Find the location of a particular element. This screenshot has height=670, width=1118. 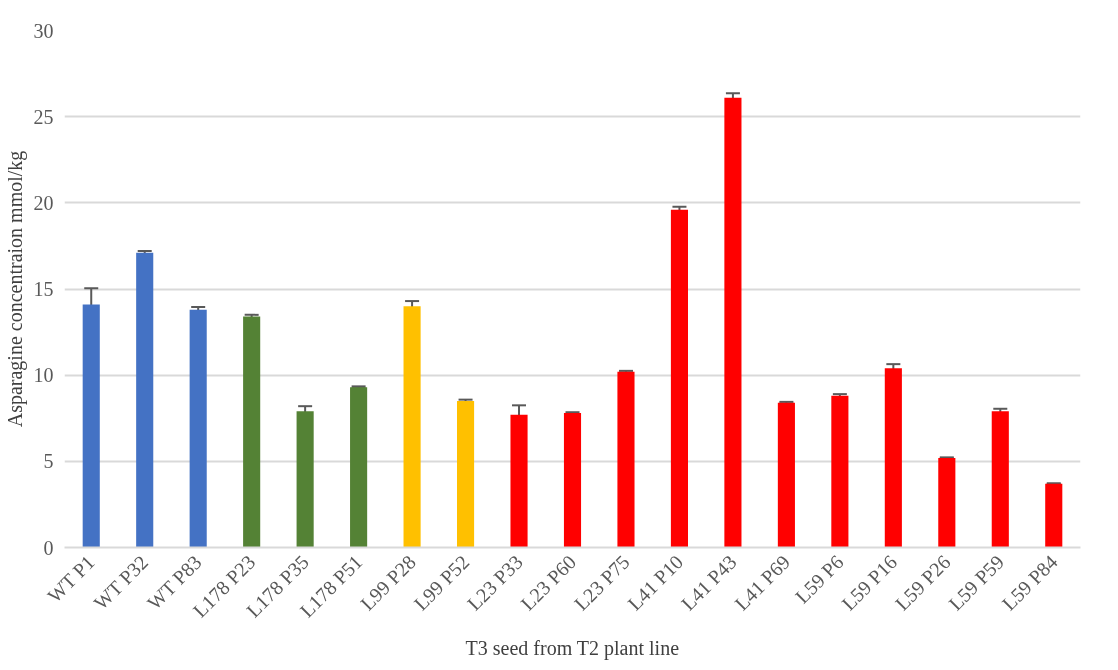

y-tick-label: 10 is located at coordinates (43, 375).